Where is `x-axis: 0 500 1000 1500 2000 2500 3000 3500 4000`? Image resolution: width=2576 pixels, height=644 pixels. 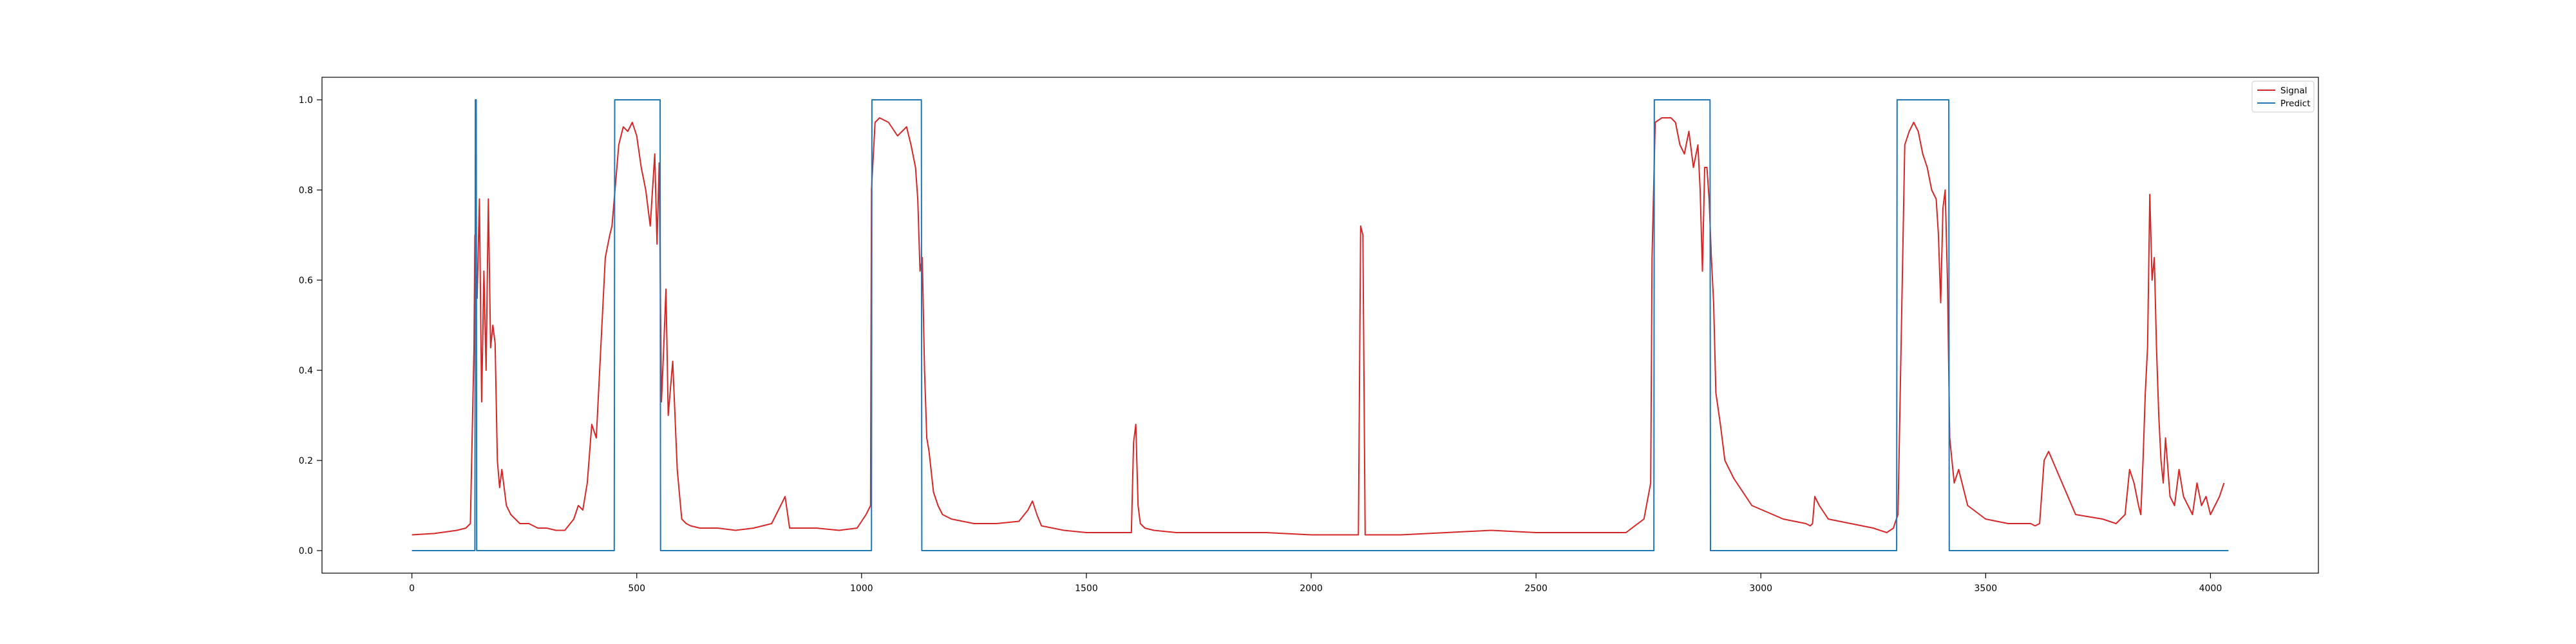
x-axis: 0 500 1000 1500 2000 2500 3000 3500 4000 is located at coordinates (1316, 583).